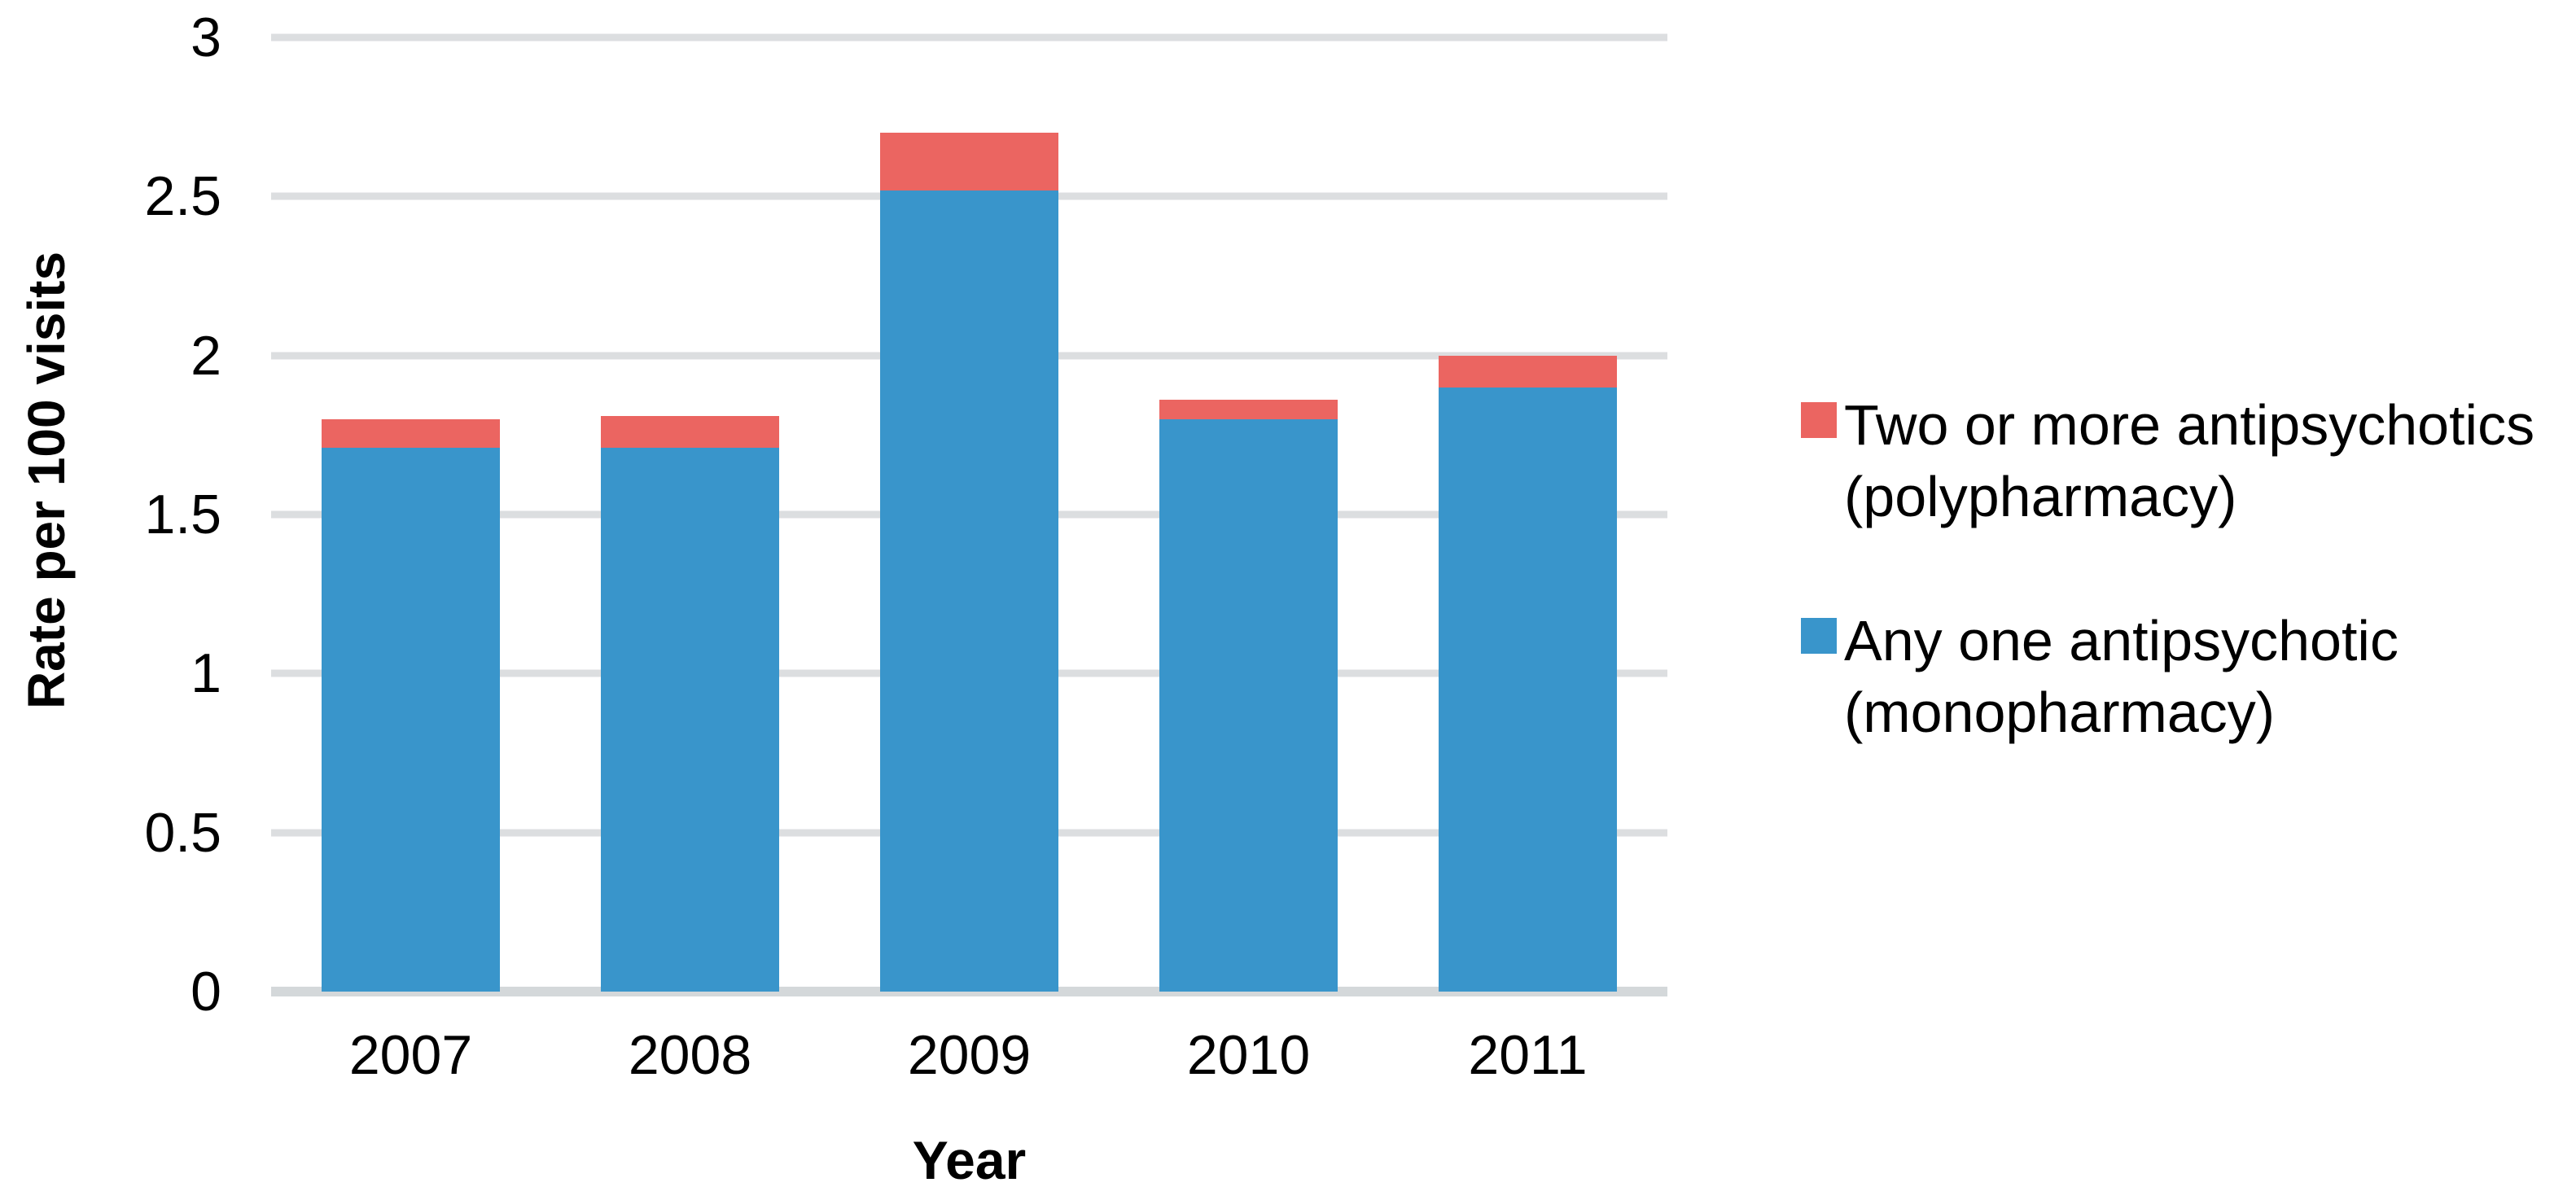 The image size is (2576, 1200). I want to click on legend-label-polypharmacy: Two or more antipsychotics (polypharmacy), so click(2189, 460).